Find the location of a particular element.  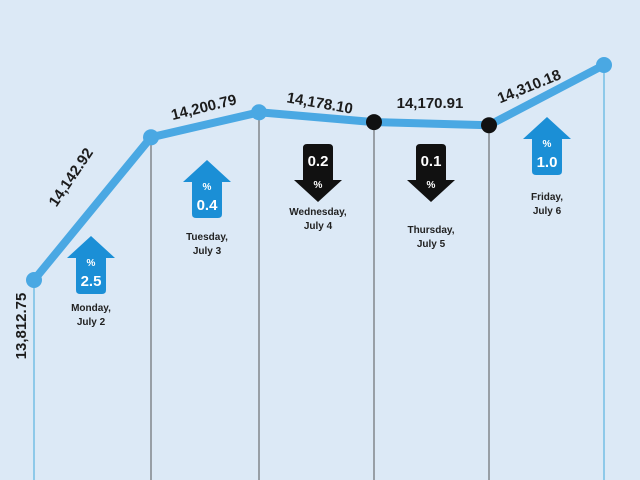

change-arrow-up: 0.4% is located at coordinates (207, 189).